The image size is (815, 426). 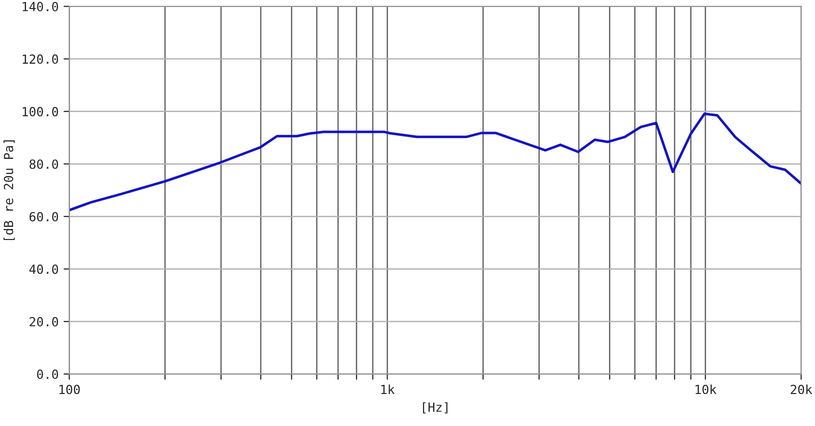 What do you see at coordinates (706, 389) in the screenshot?
I see `x-tick-label: 10k` at bounding box center [706, 389].